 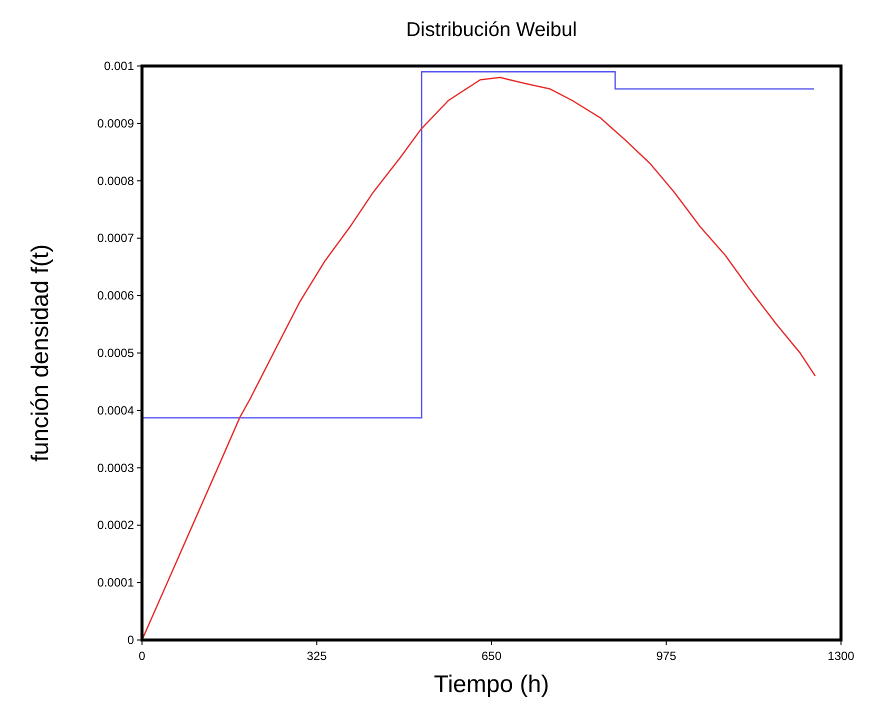 I want to click on x-tick-label: 0, so click(x=142, y=656).